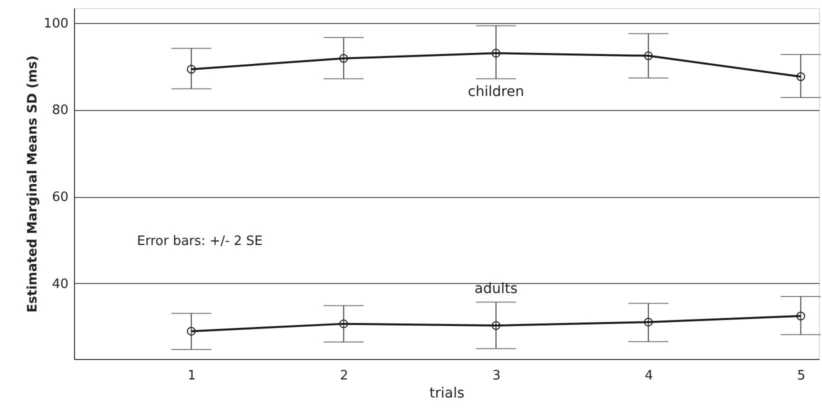 This screenshot has height=417, width=822. Describe the element at coordinates (56, 24) in the screenshot. I see `y-tick-label: 100` at that location.